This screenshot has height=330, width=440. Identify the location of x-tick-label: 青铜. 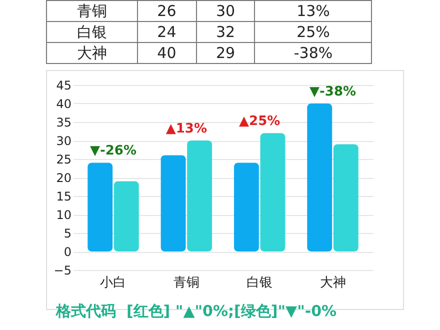
(186, 283).